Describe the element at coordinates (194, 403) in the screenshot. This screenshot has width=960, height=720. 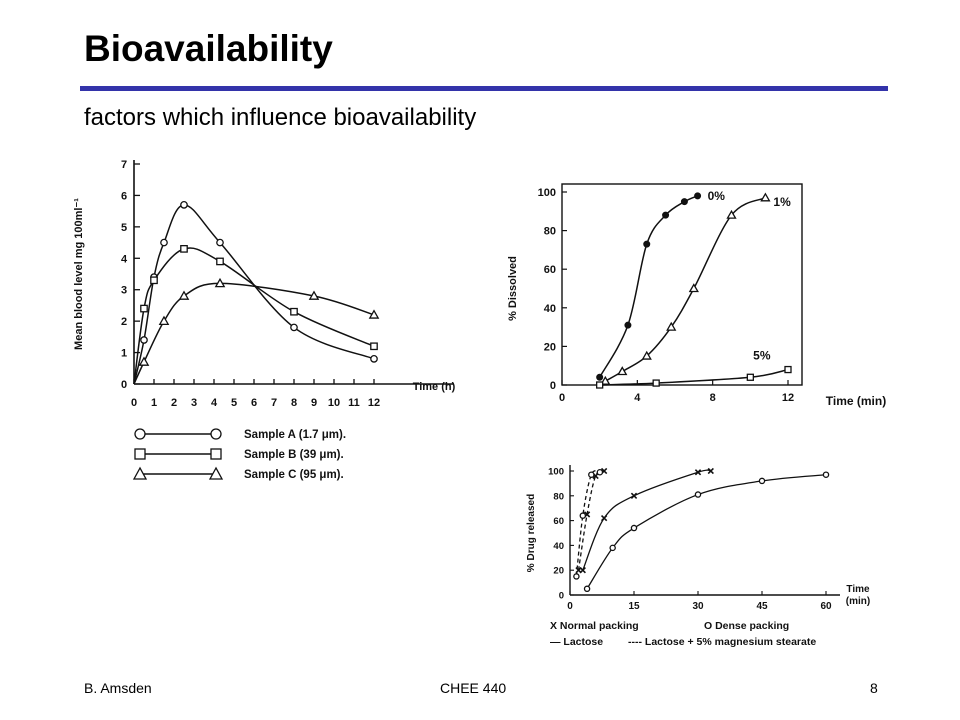
I see `x-tick-label: 3` at that location.